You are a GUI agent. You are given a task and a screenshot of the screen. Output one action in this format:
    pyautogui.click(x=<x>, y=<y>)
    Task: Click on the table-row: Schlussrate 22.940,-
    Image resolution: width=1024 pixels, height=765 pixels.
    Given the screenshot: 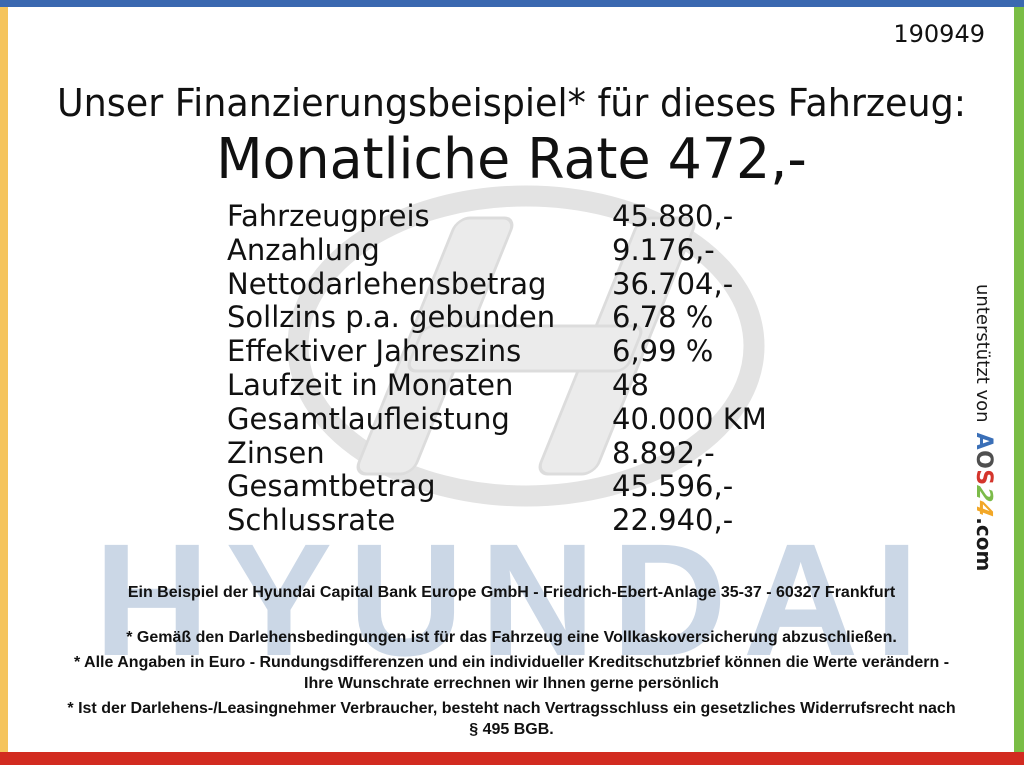 What is the action you would take?
    pyautogui.click(x=497, y=520)
    